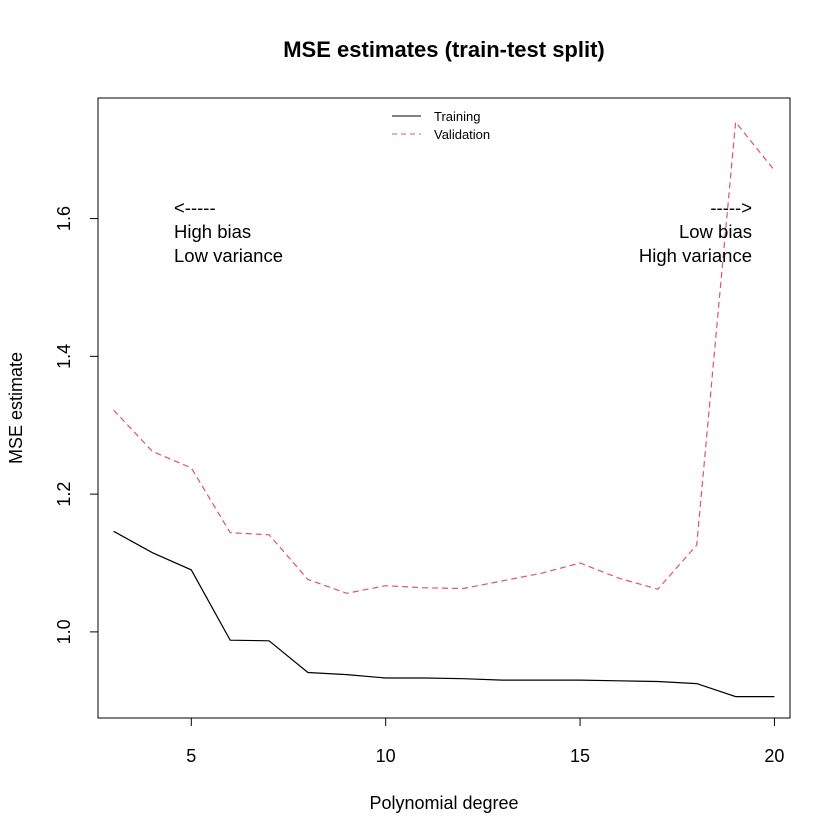 This screenshot has width=840, height=840. Describe the element at coordinates (195, 207) in the screenshot. I see `annotation-left-arrow: <-----` at that location.